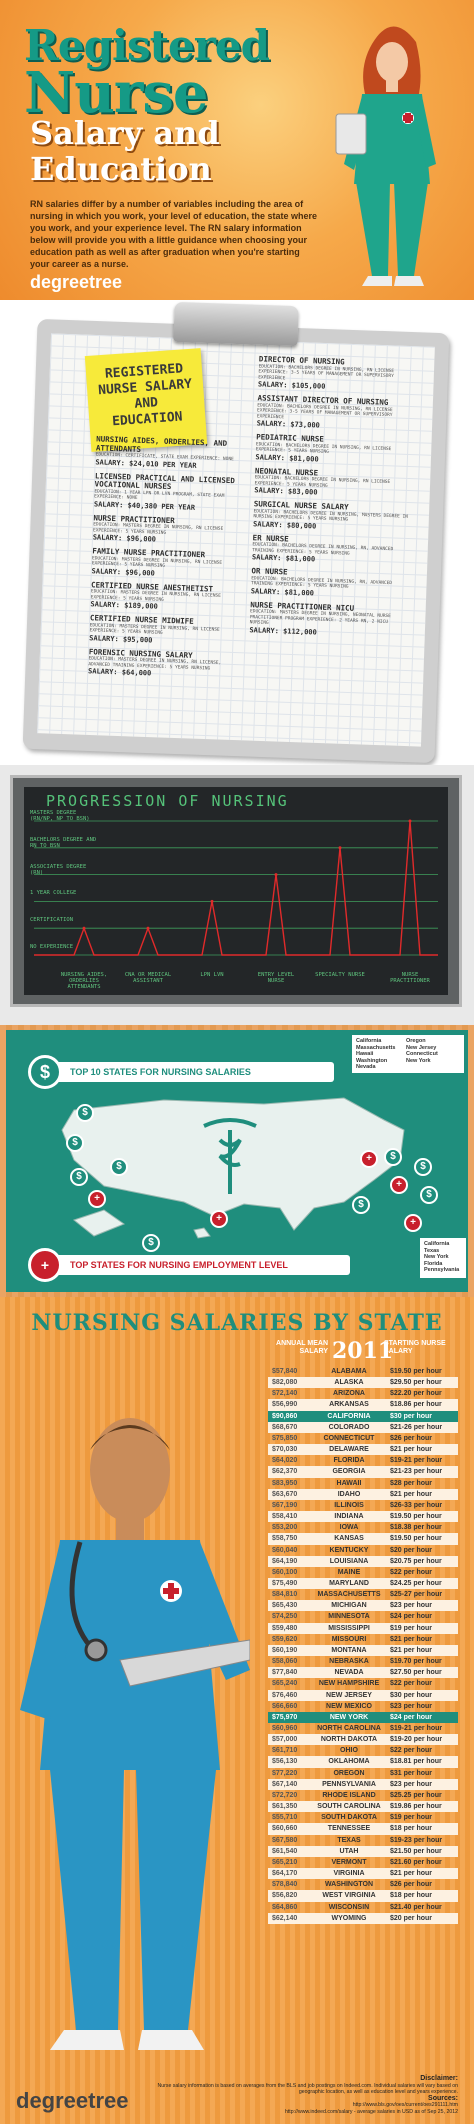  What do you see at coordinates (416, 1041) in the screenshot?
I see `state-name: Oregon` at bounding box center [416, 1041].